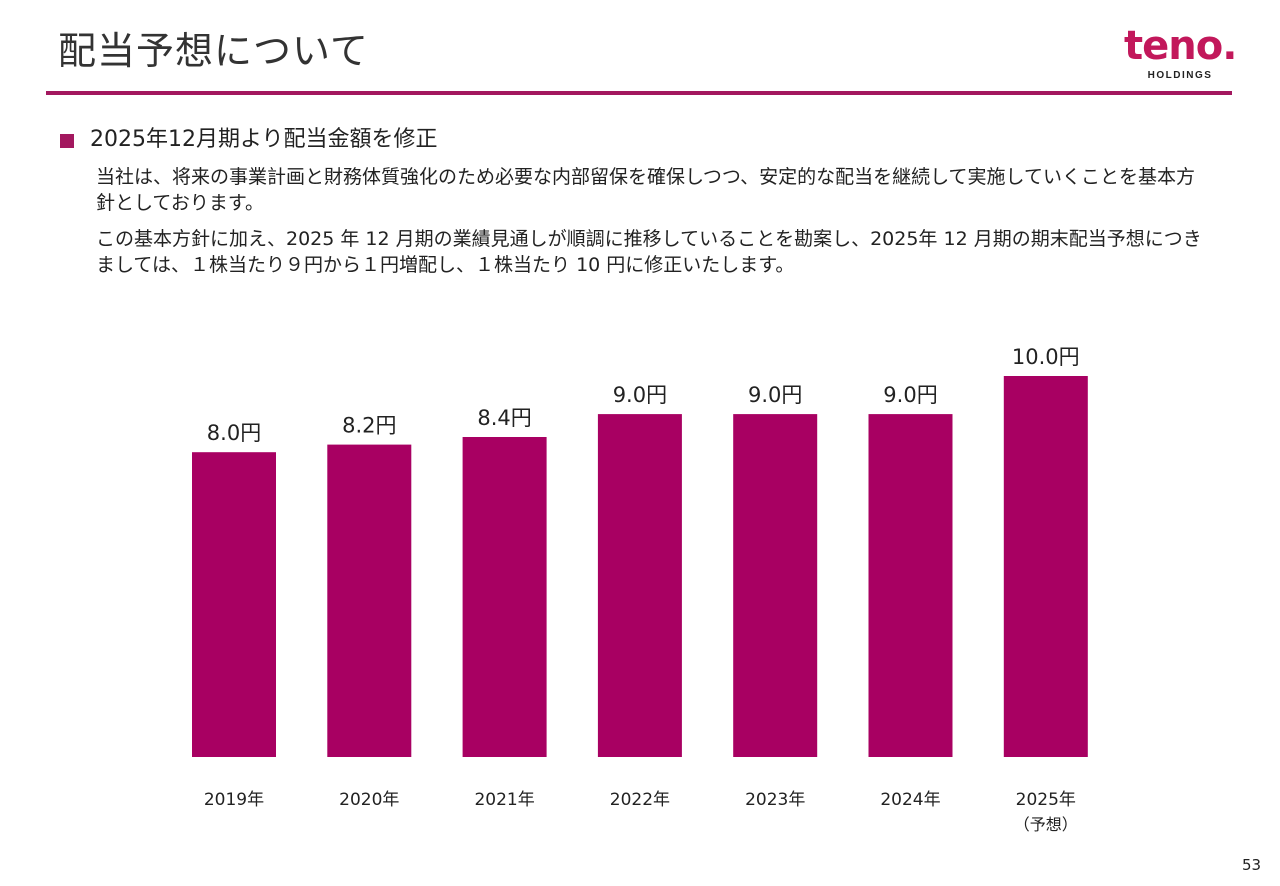 This screenshot has width=1280, height=886. Describe the element at coordinates (264, 139) in the screenshot. I see `section-heading: 2025年12月期より配当金額を修正` at that location.